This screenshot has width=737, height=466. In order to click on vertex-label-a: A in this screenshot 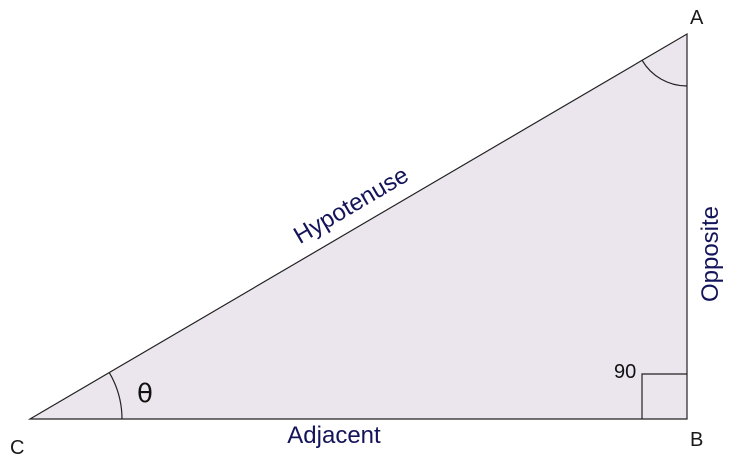, I will do `click(697, 18)`.